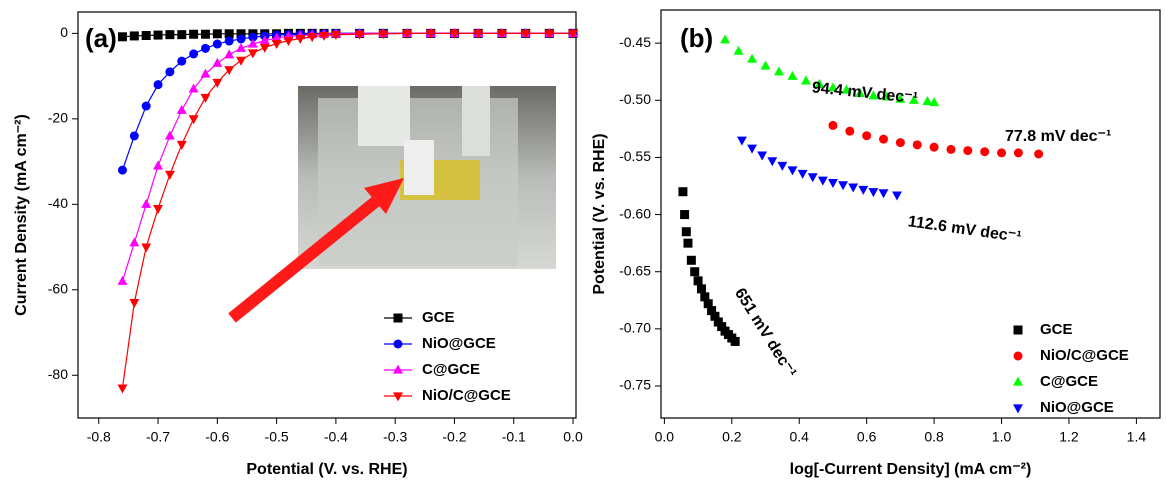 This screenshot has height=486, width=1166. I want to click on y-tick-label: -0.55, so click(635, 156).